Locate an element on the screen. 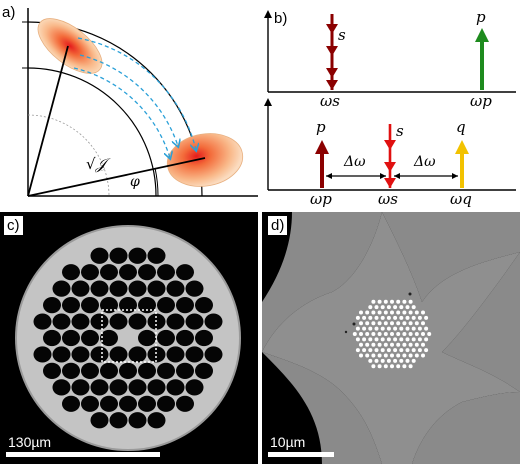 This screenshot has width=520, height=469. scale-text-d: 10µm is located at coordinates (288, 442).